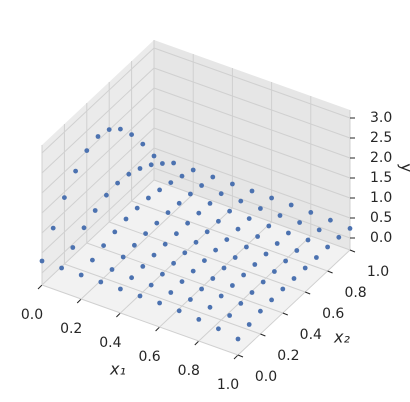 The height and width of the screenshot is (402, 410). I want to click on x-tick-label: 0.6, so click(149, 357).